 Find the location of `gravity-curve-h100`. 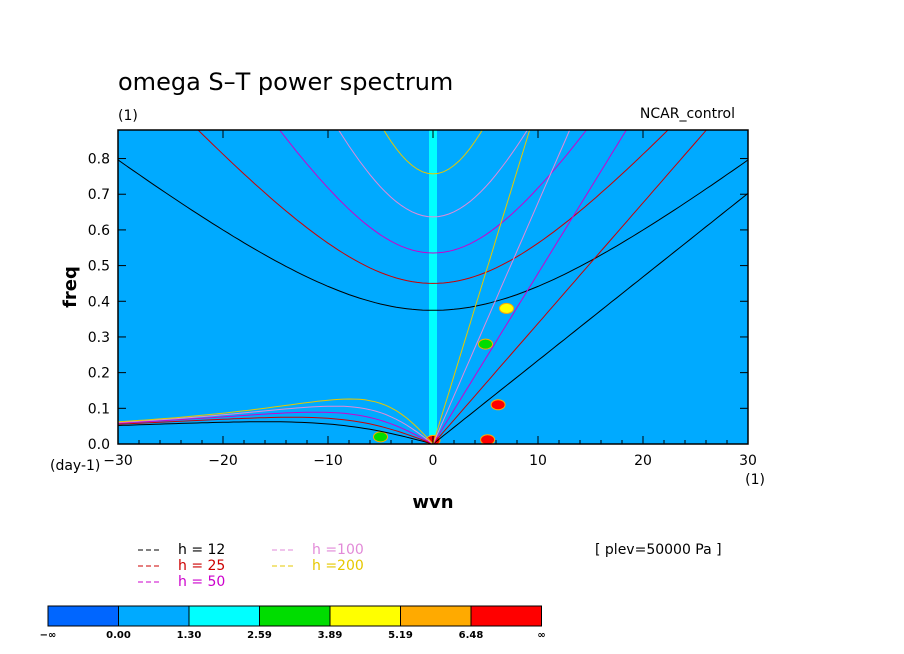

gravity-curve-h100 is located at coordinates (433, 174).